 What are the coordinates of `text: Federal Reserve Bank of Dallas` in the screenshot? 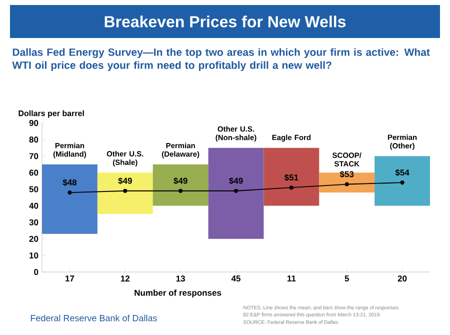 It's located at (93, 318).